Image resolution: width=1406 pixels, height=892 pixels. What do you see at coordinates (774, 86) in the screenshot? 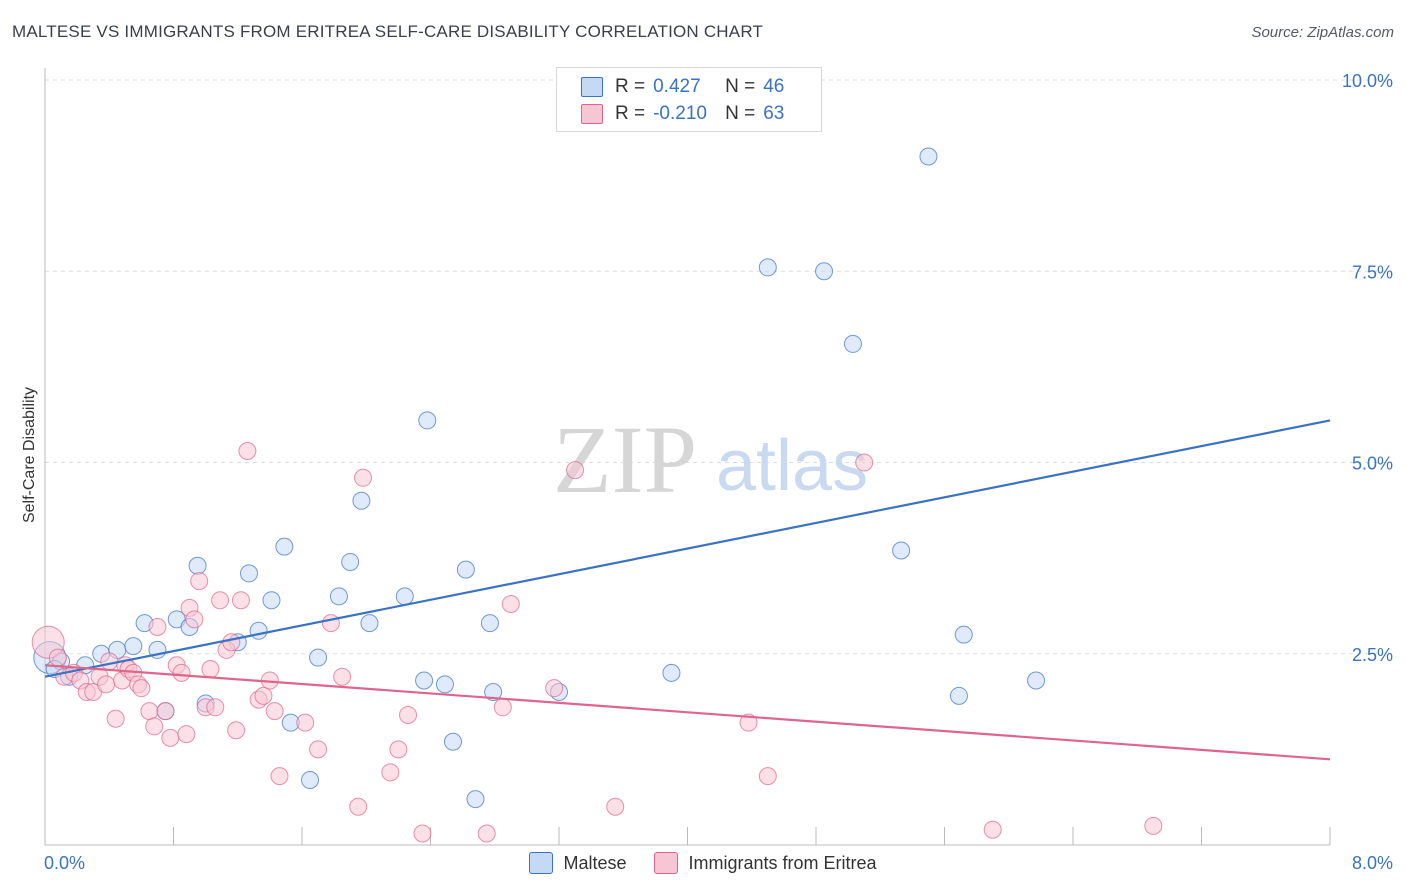
I see `legend-n-value: 46` at bounding box center [774, 86].